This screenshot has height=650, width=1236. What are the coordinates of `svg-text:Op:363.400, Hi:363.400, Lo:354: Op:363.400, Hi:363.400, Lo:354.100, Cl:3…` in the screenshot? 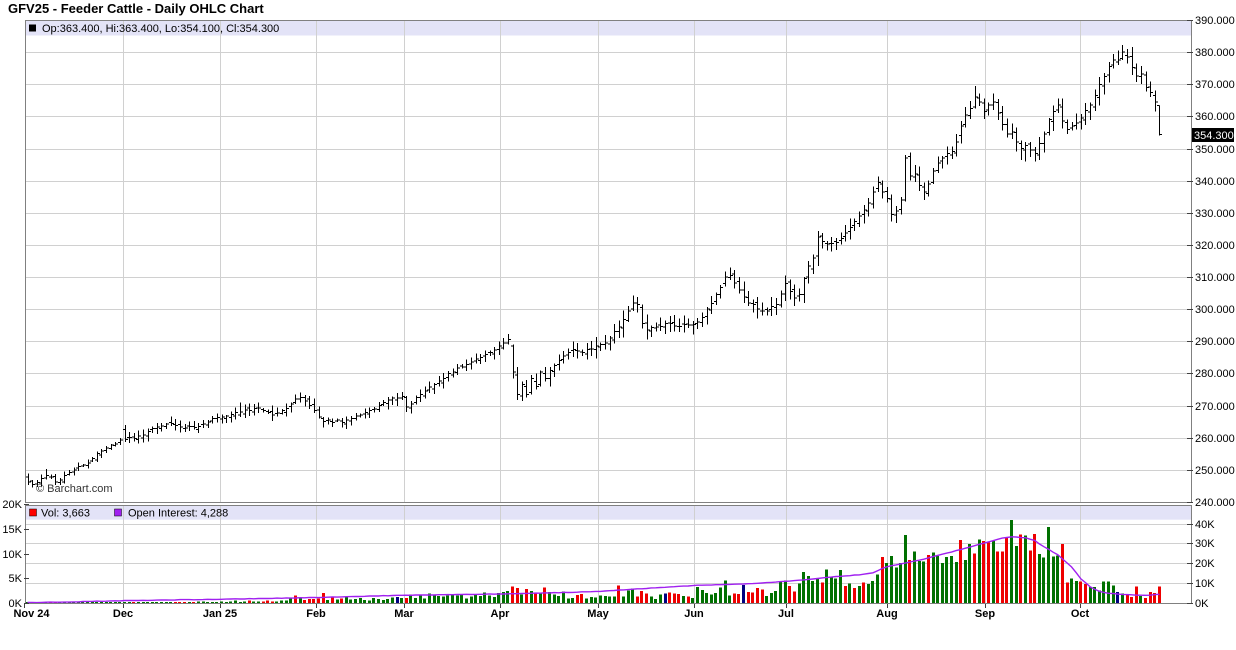 It's located at (160, 29).